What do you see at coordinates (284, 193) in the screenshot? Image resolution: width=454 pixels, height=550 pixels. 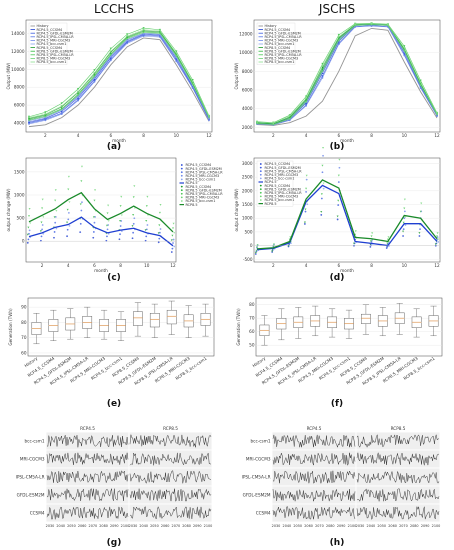 I see `d-legend-label: RCP8.5_IPSL-CM5A-LR` at bounding box center [284, 193].